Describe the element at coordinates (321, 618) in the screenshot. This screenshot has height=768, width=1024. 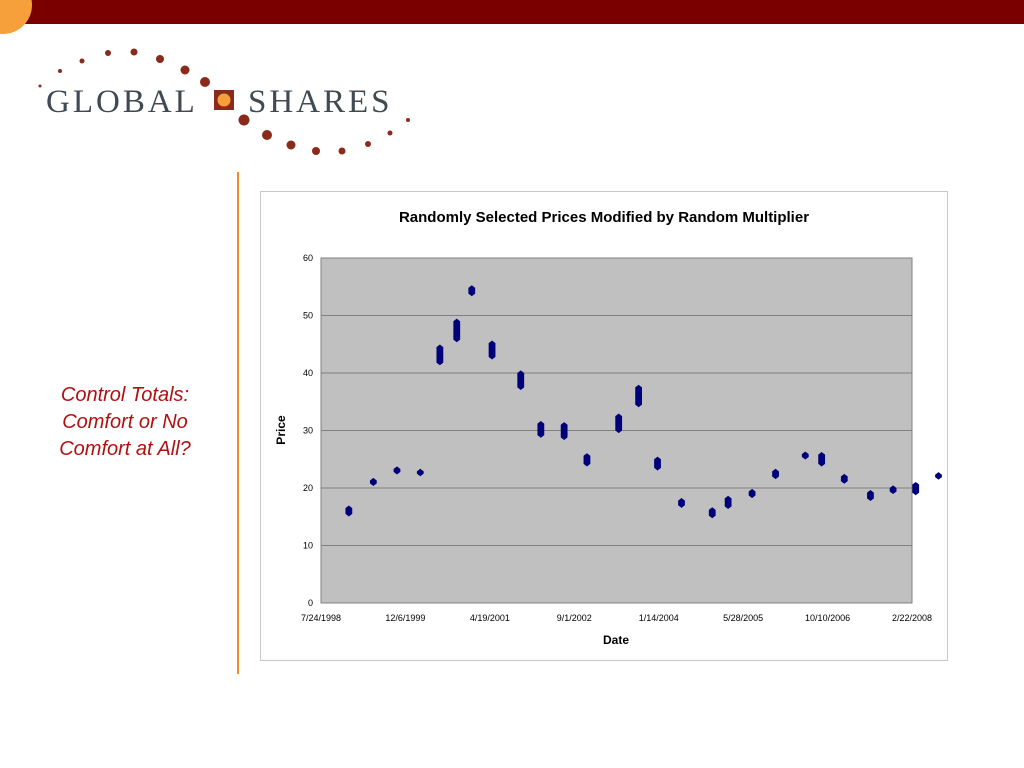
I see `x-tick-label: 7/24/1998` at that location.